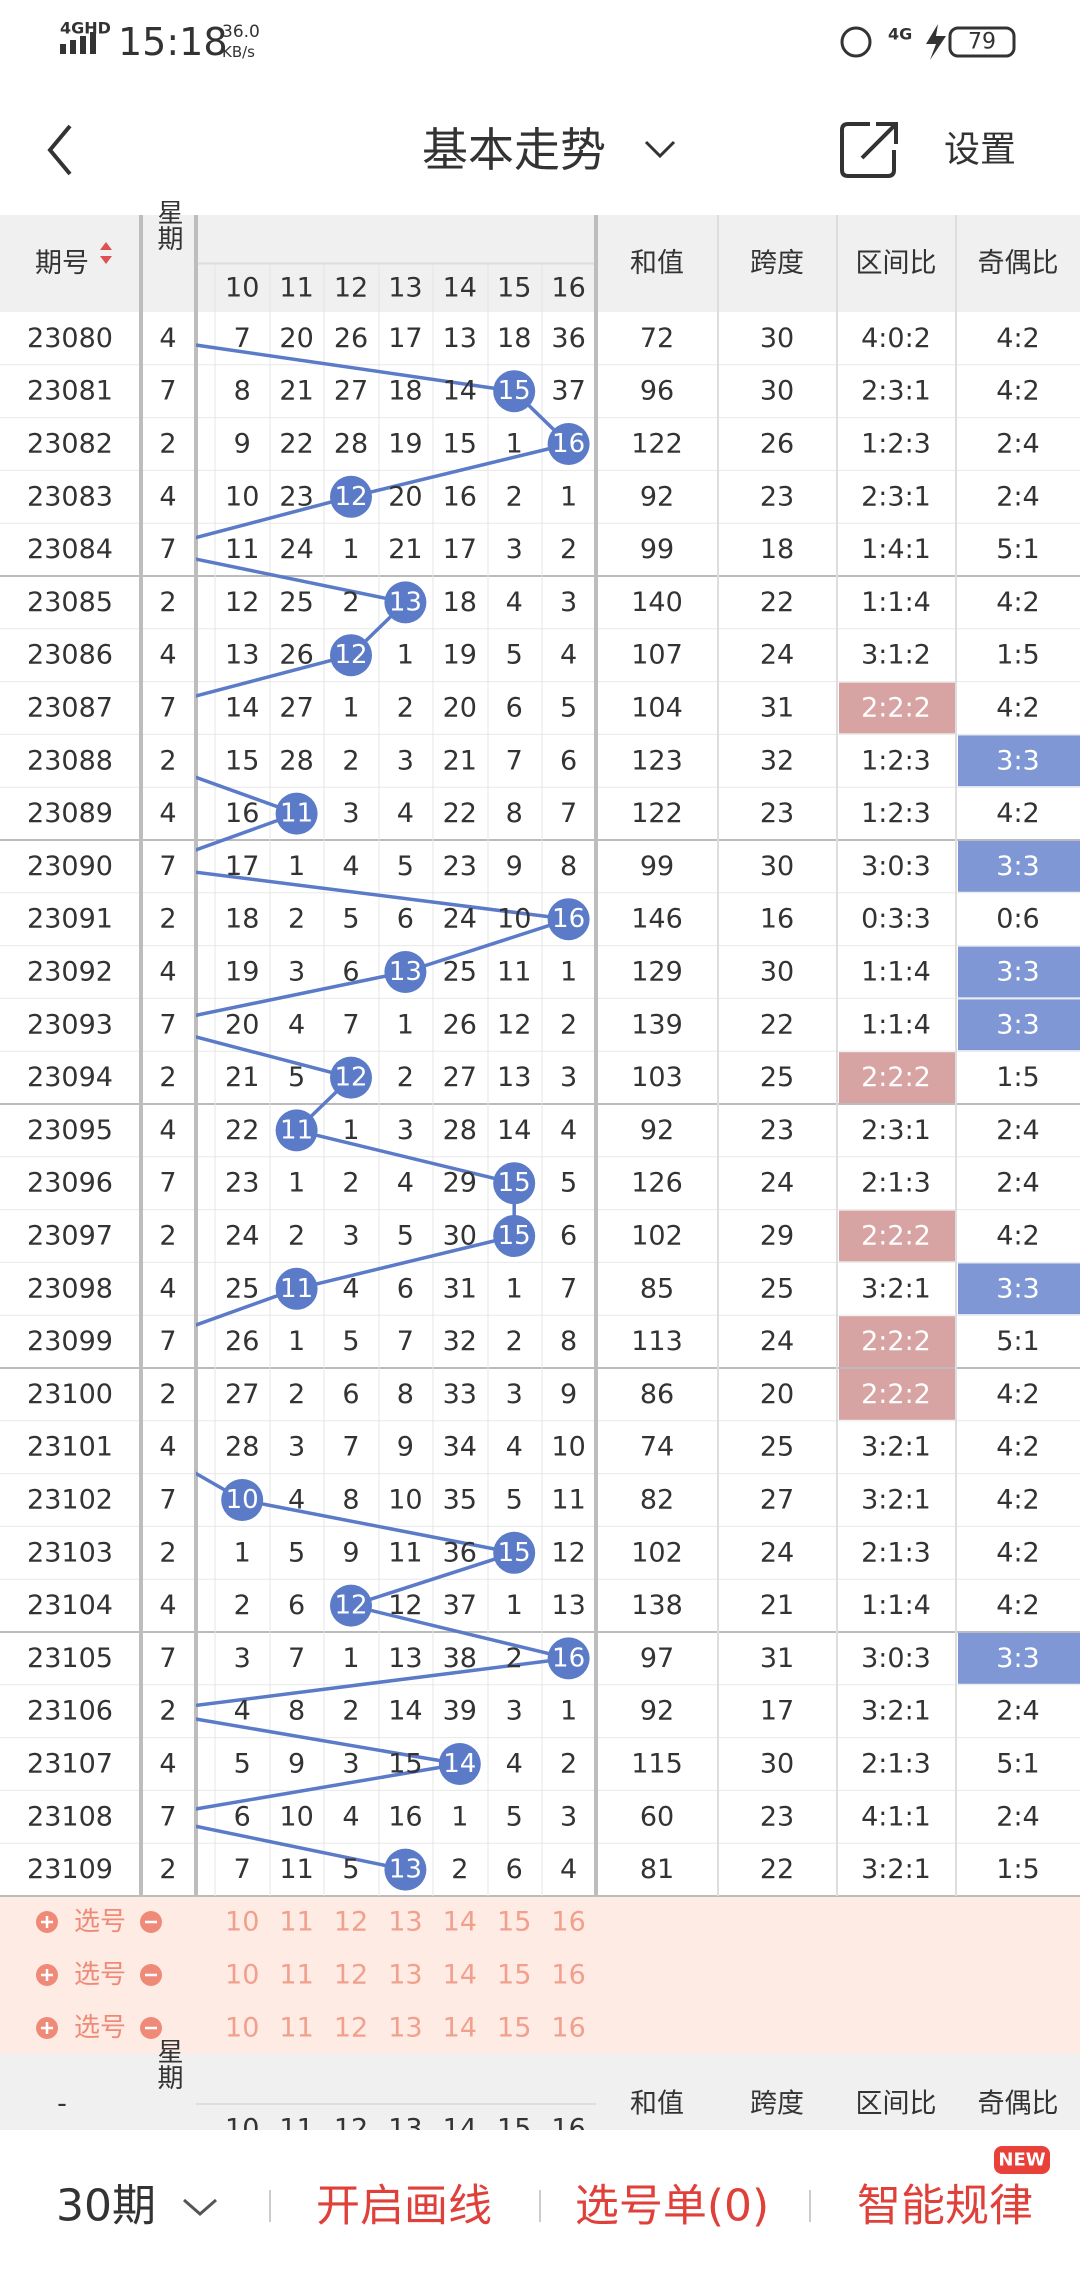 This screenshot has height=2280, width=1080. I want to click on cell: 8, so click(568, 866).